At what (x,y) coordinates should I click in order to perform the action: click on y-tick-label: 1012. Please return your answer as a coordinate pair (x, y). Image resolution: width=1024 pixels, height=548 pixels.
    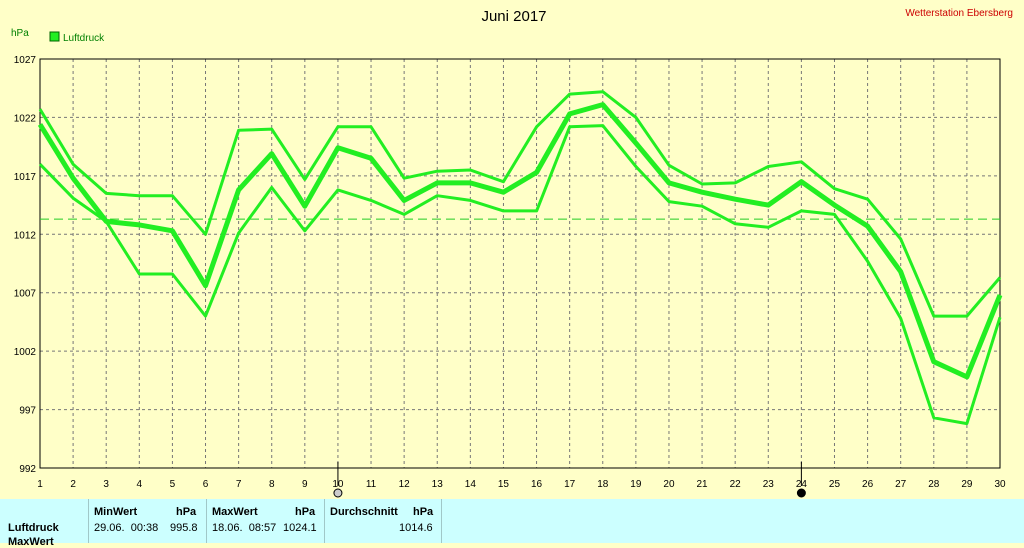
    Looking at the image, I should click on (25, 235).